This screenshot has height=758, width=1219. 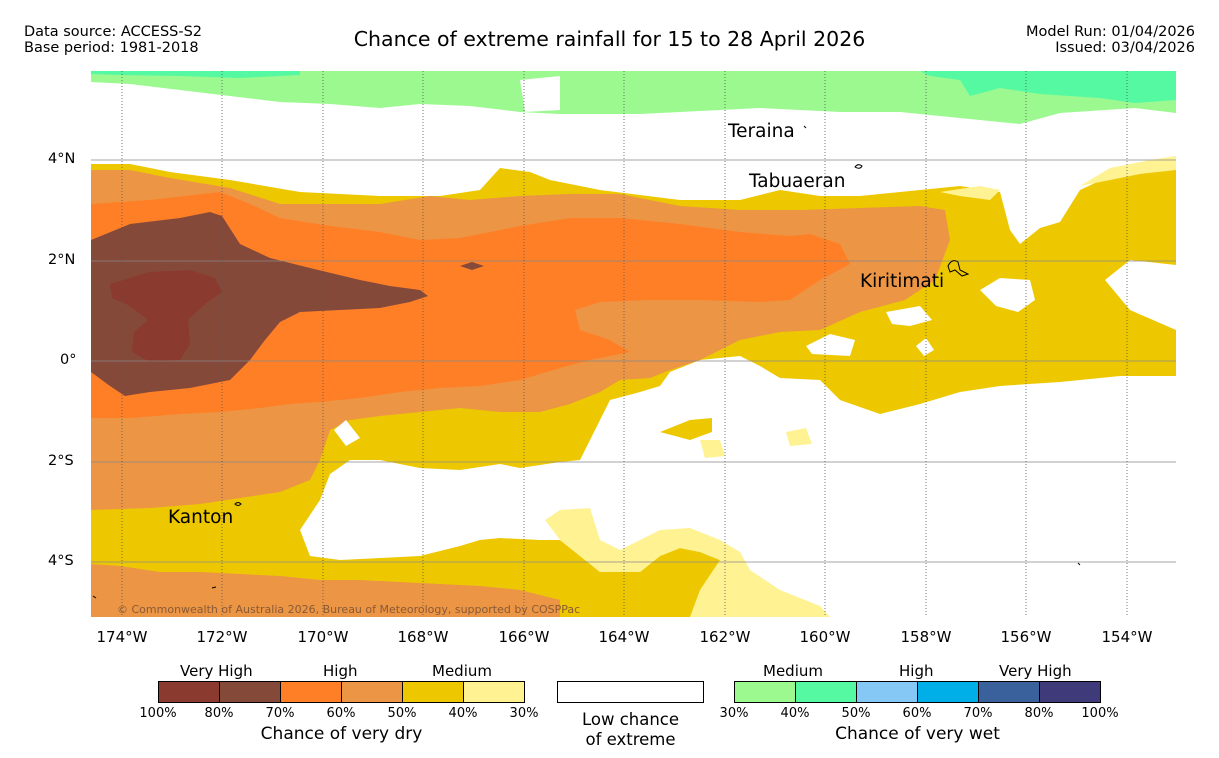 I want to click on dry-70-80-patch, so click(x=472, y=266).